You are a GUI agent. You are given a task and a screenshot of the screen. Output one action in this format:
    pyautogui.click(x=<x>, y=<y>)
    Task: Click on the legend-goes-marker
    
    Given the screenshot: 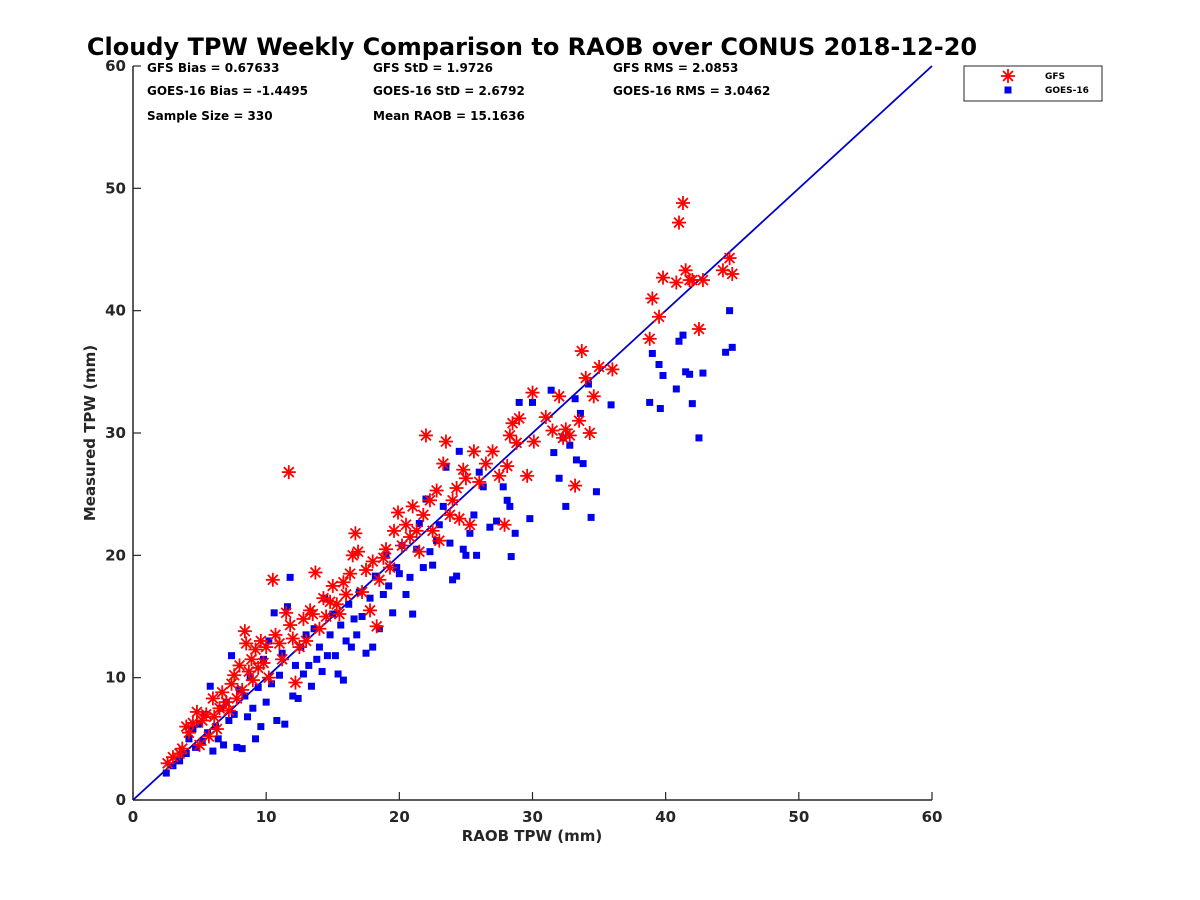 What is the action you would take?
    pyautogui.click(x=1008, y=90)
    